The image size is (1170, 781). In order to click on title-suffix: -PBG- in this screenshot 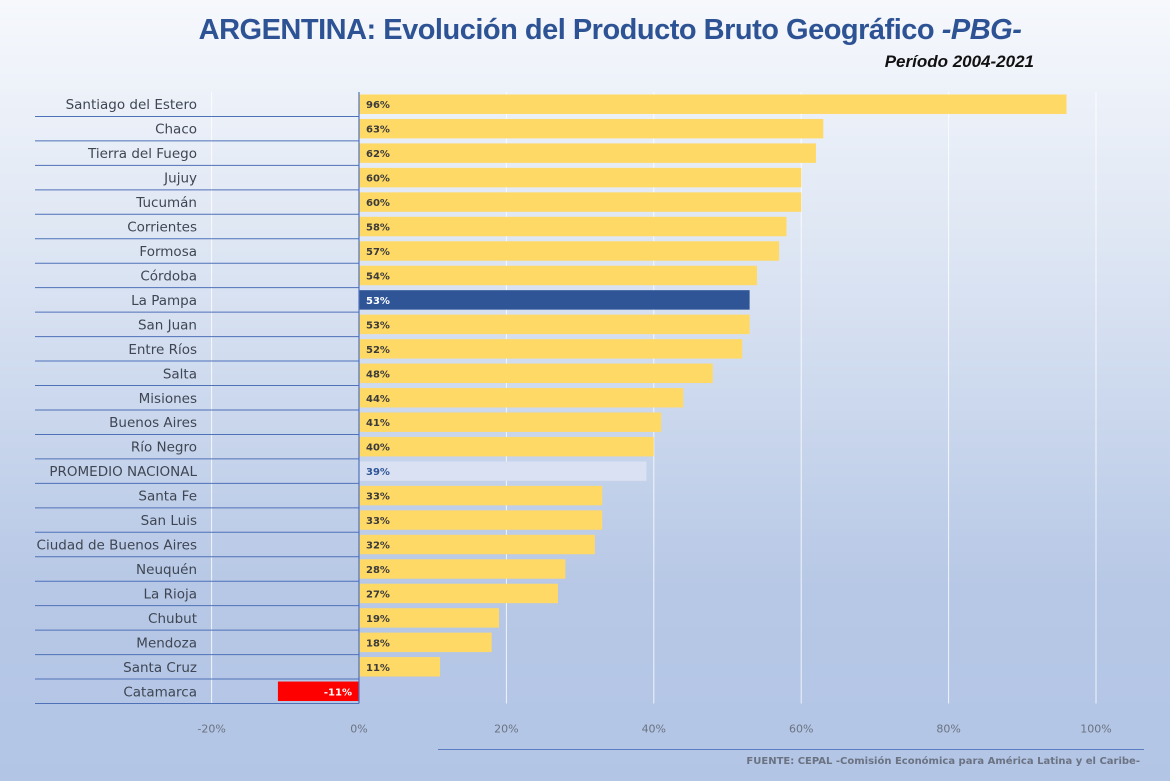, I will do `click(981, 30)`.